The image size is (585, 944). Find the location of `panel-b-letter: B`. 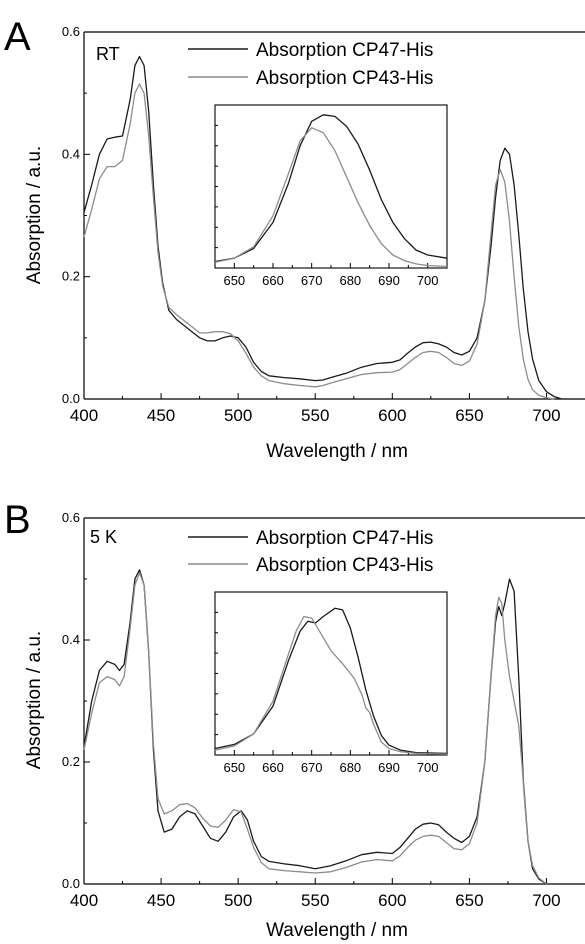

panel-b-letter: B is located at coordinates (17, 520).